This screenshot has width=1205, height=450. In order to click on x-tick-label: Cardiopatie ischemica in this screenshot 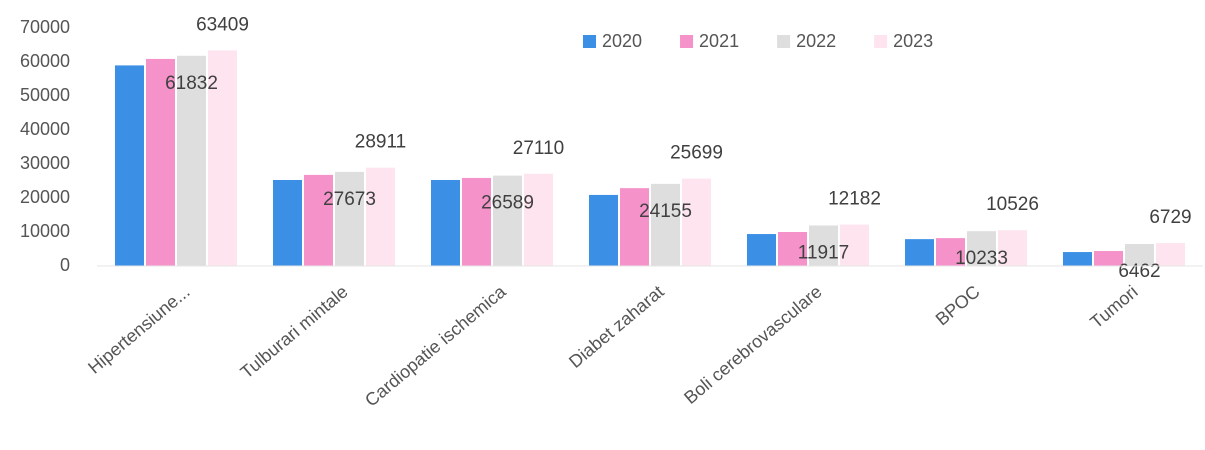, I will do `click(435, 346)`.